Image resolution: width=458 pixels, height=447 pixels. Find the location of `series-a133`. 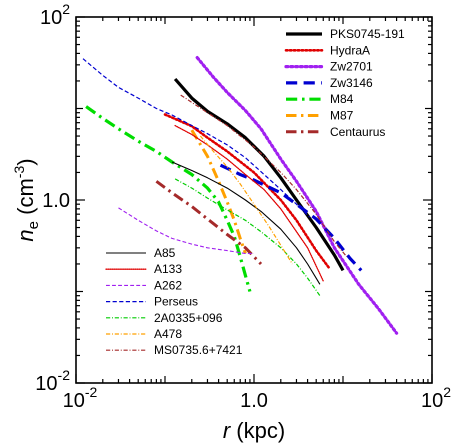

series-a133 is located at coordinates (249, 203).